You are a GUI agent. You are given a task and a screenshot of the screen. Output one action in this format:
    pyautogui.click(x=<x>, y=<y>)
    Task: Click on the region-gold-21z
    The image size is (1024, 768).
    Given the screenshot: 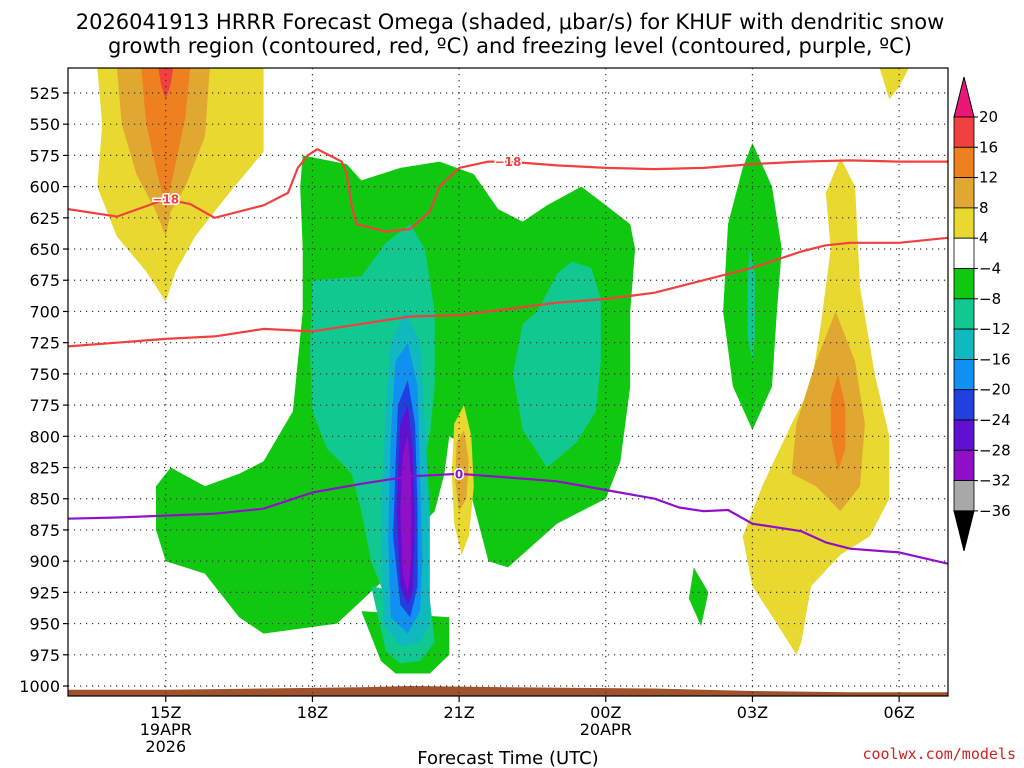 What is the action you would take?
    pyautogui.click(x=462, y=471)
    